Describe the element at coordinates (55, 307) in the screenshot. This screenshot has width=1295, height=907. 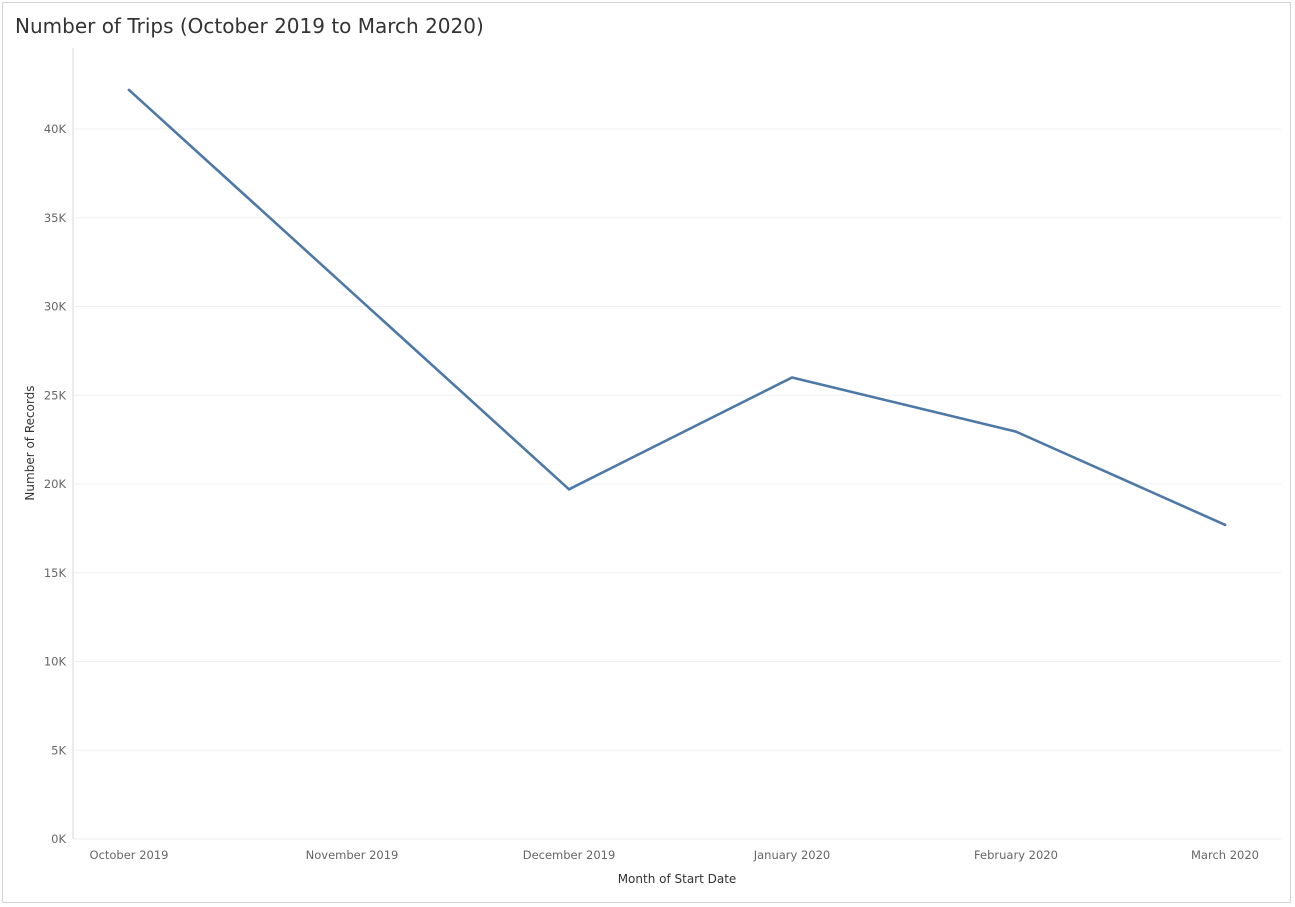
I see `y-tick-label: 30K` at that location.